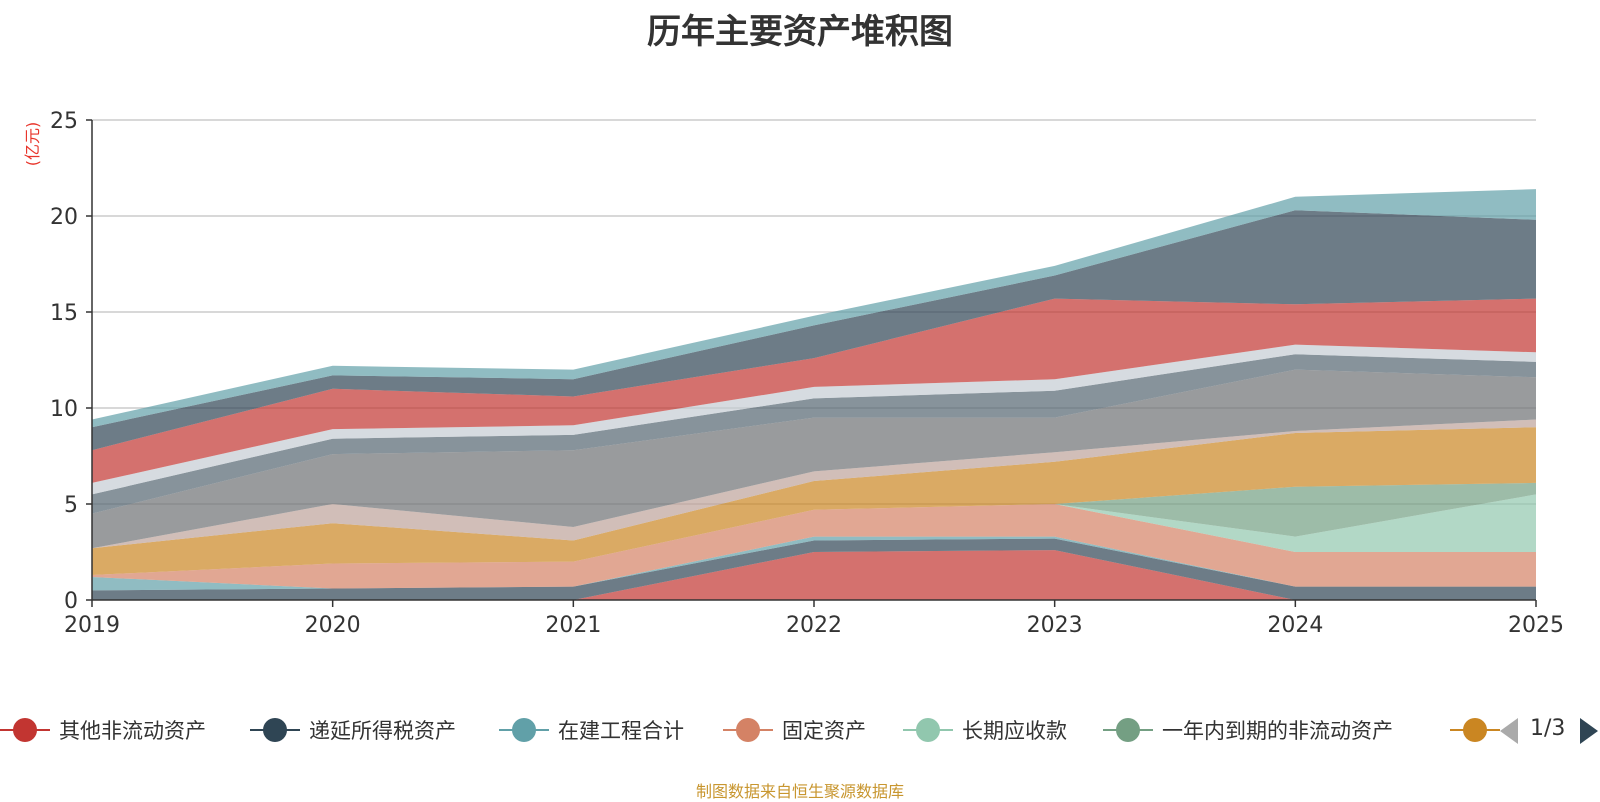  Describe the element at coordinates (824, 731) in the screenshot. I see `legend-label: 固定资产` at that location.